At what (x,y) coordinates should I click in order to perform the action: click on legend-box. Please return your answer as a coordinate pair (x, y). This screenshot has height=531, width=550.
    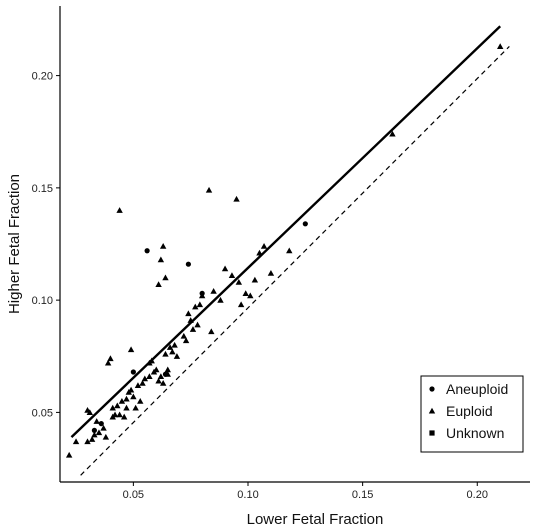
    Looking at the image, I should click on (472, 414).